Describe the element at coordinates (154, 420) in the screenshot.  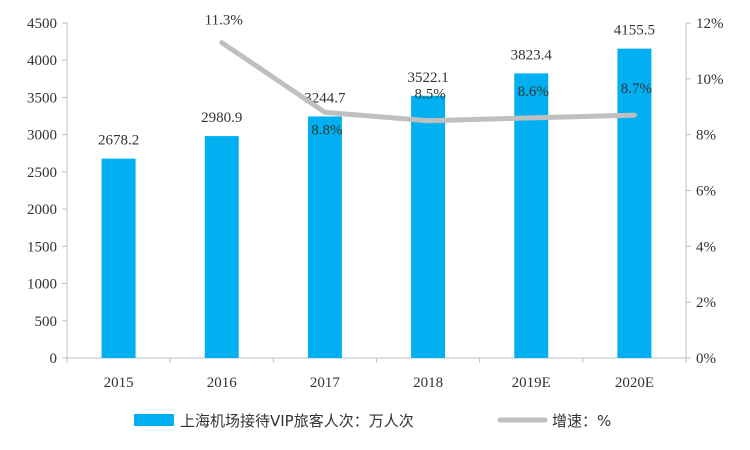
I see `legend-bar-swatch` at that location.